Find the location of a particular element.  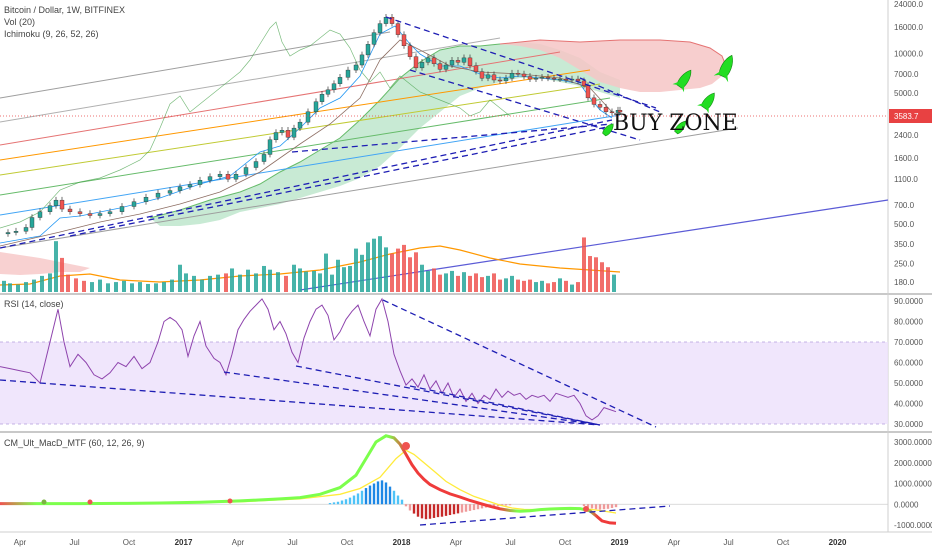

ichimoku-cloud-red-edge is located at coordinates (613, 53).